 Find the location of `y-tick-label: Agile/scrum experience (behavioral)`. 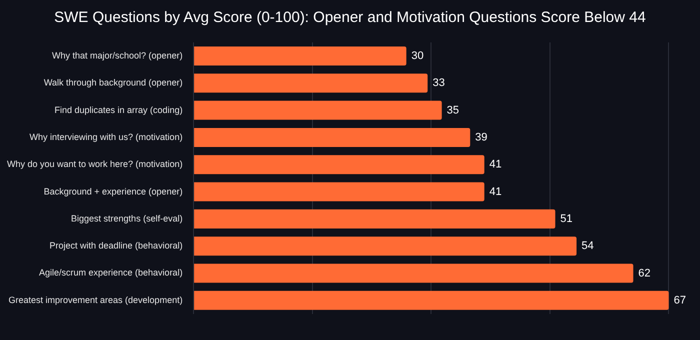

y-tick-label: Agile/scrum experience (behavioral) is located at coordinates (110, 273).